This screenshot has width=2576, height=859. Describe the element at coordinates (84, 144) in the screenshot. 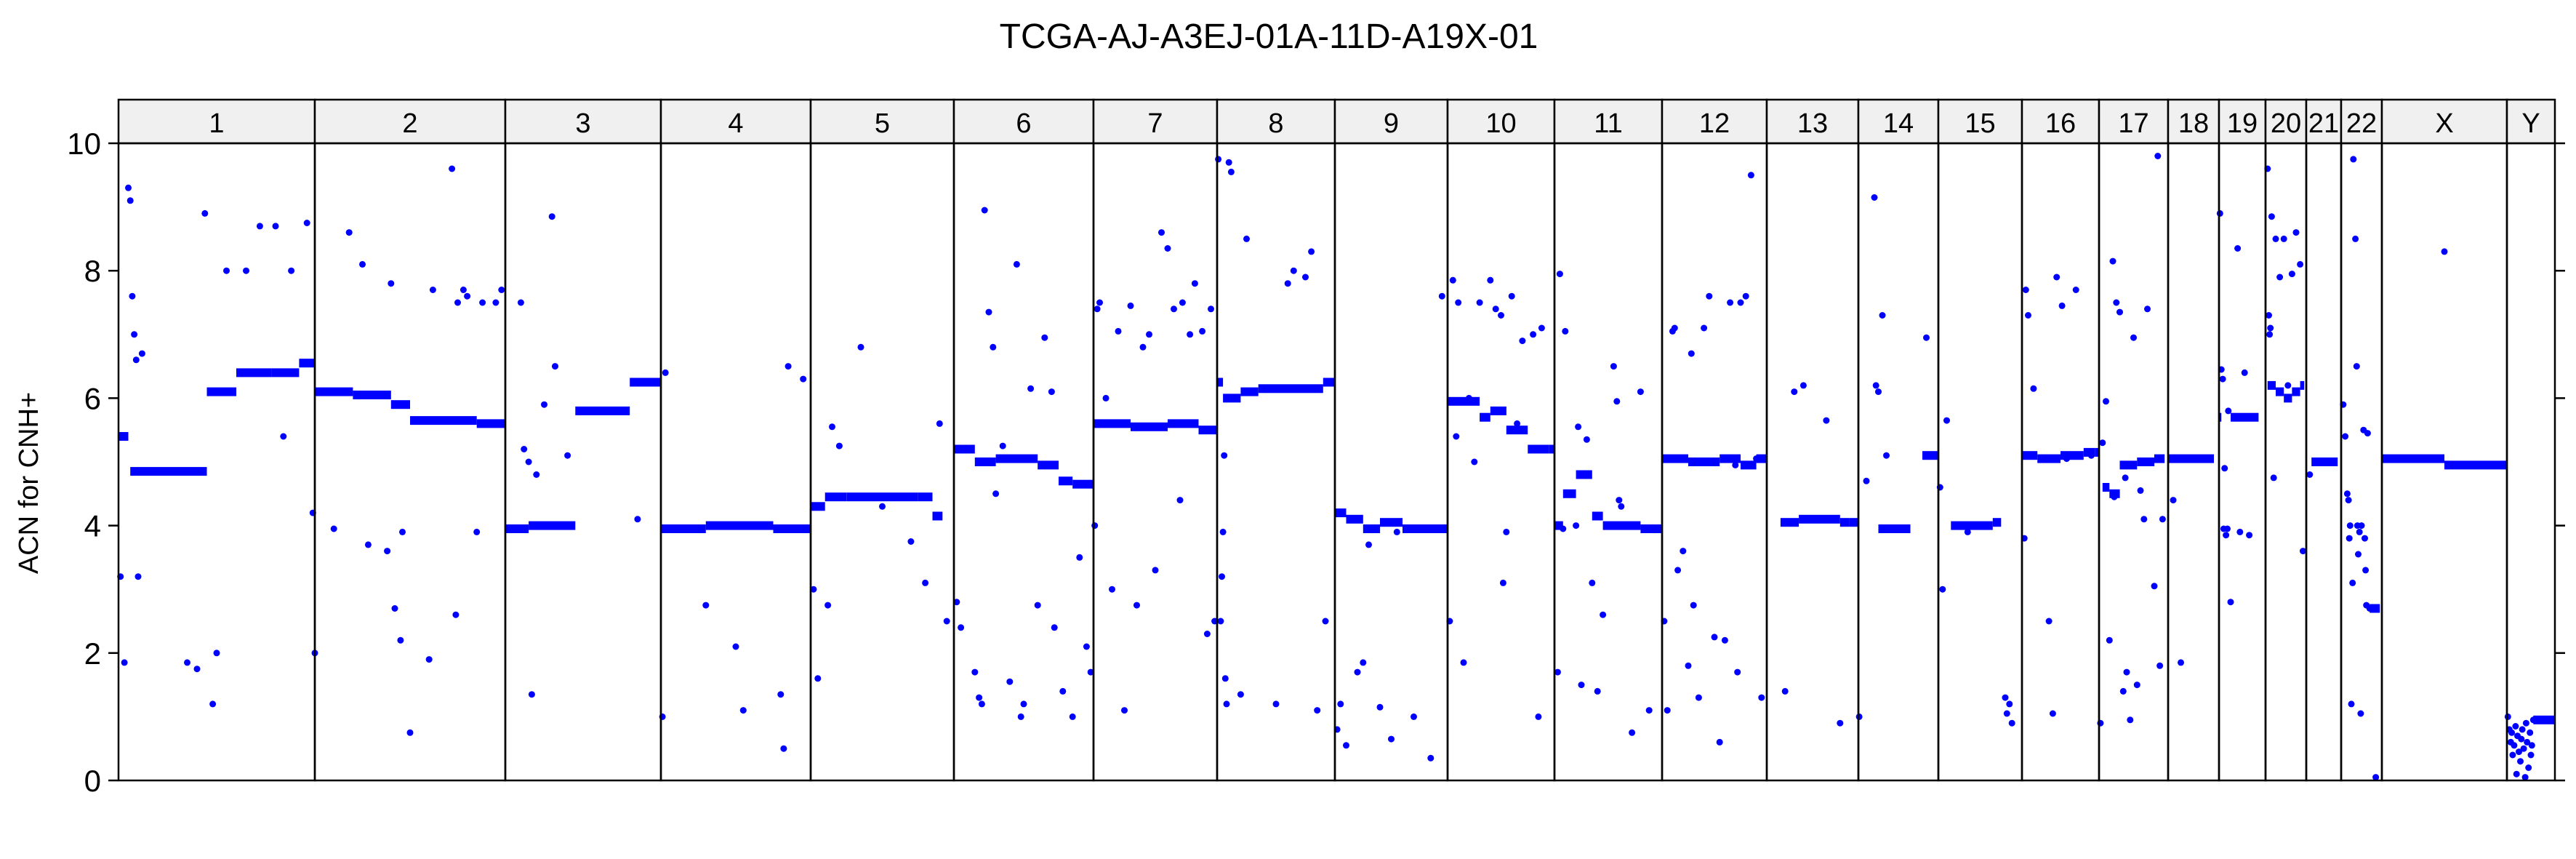

I see `y-tick-label: 10` at that location.